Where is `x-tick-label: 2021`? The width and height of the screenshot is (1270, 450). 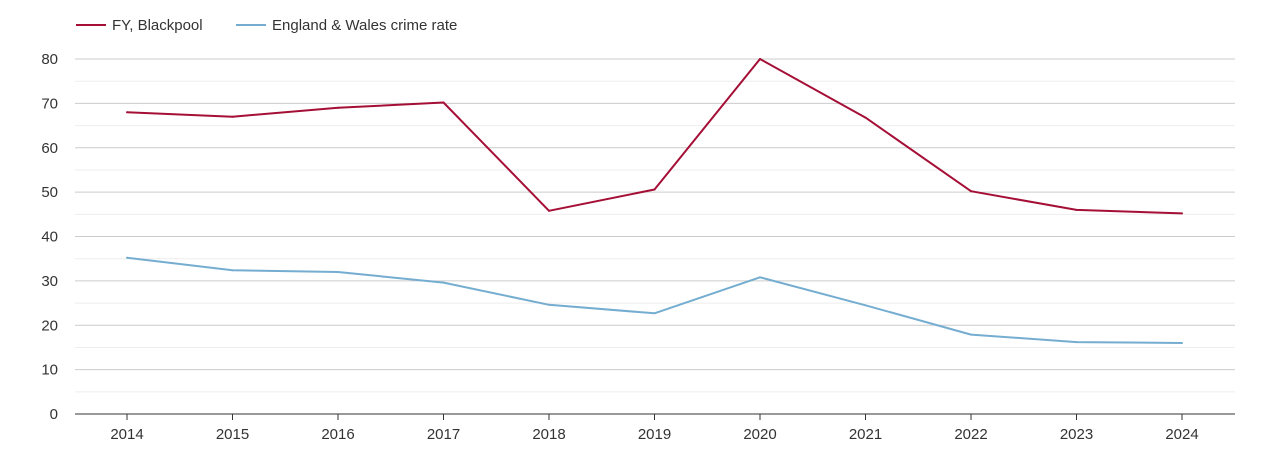
x-tick-label: 2021 is located at coordinates (865, 434).